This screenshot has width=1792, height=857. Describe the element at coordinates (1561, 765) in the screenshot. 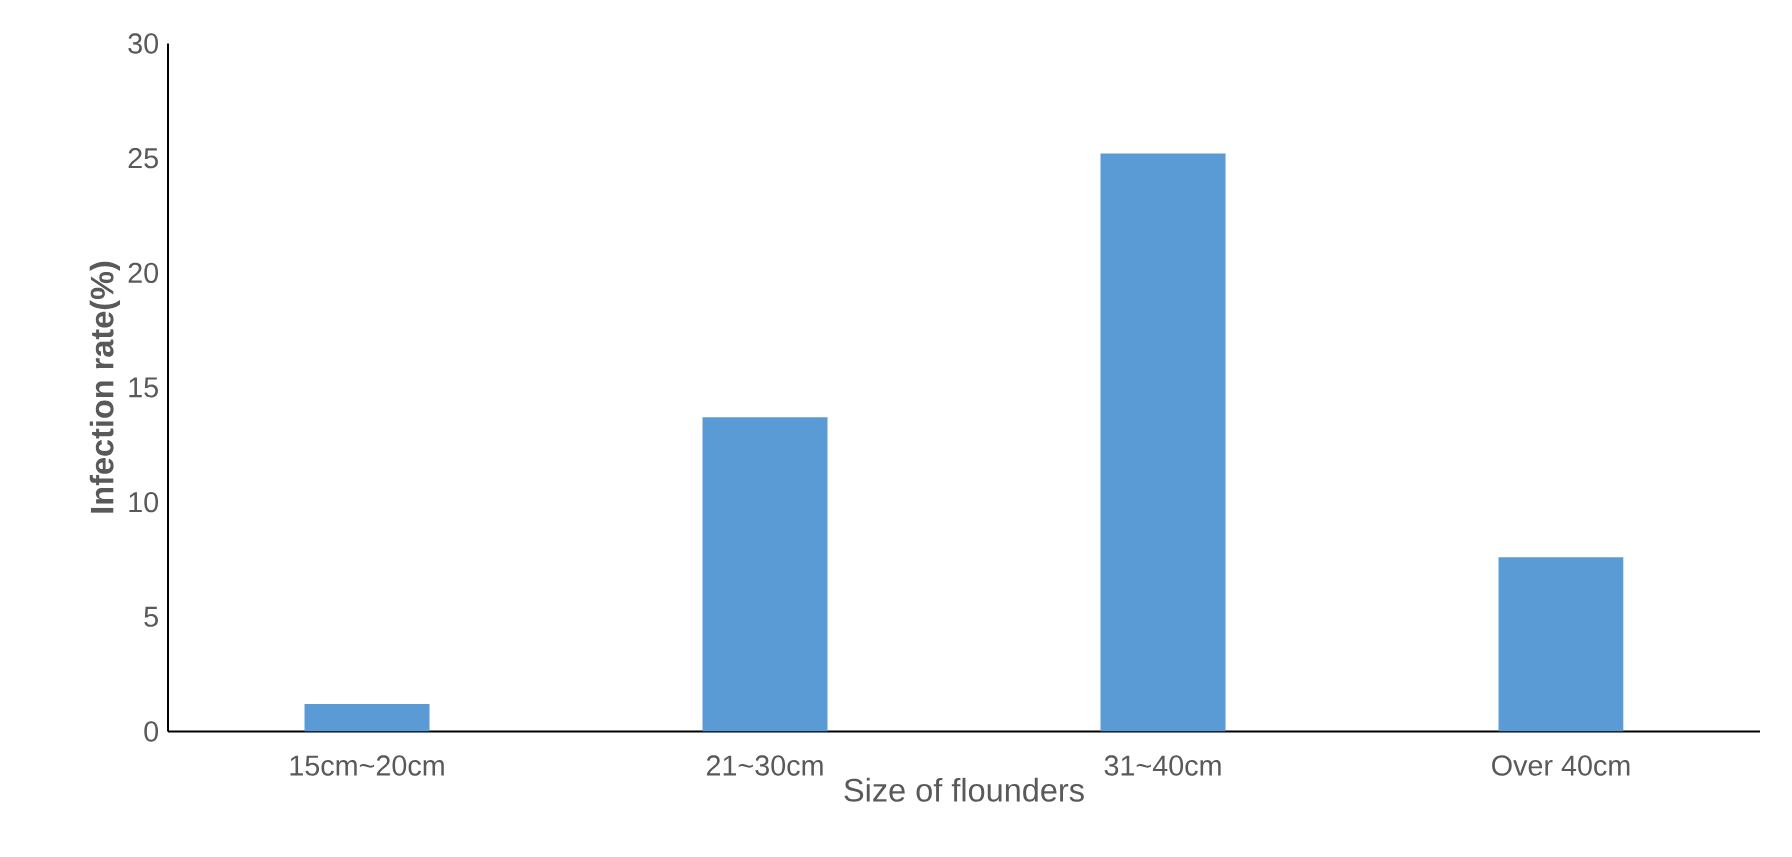

I see `x-tick-label: Over 40cm` at that location.